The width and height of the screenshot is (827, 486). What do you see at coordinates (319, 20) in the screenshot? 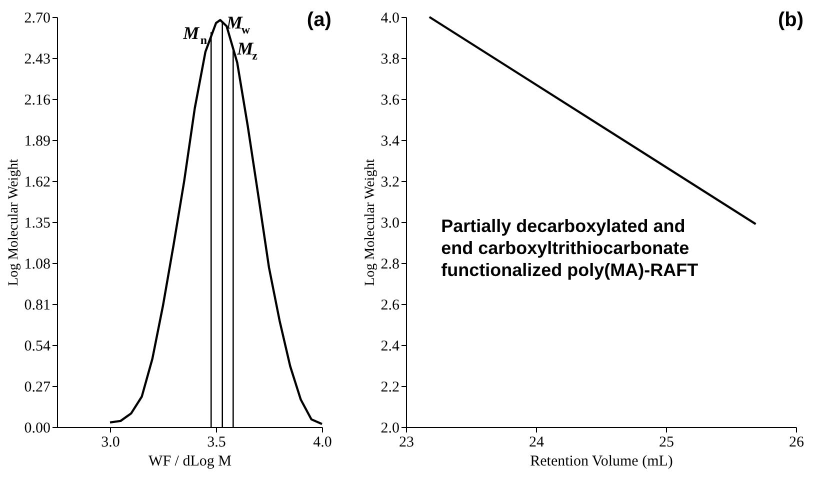
I see `chart-title: (a)` at bounding box center [319, 20].